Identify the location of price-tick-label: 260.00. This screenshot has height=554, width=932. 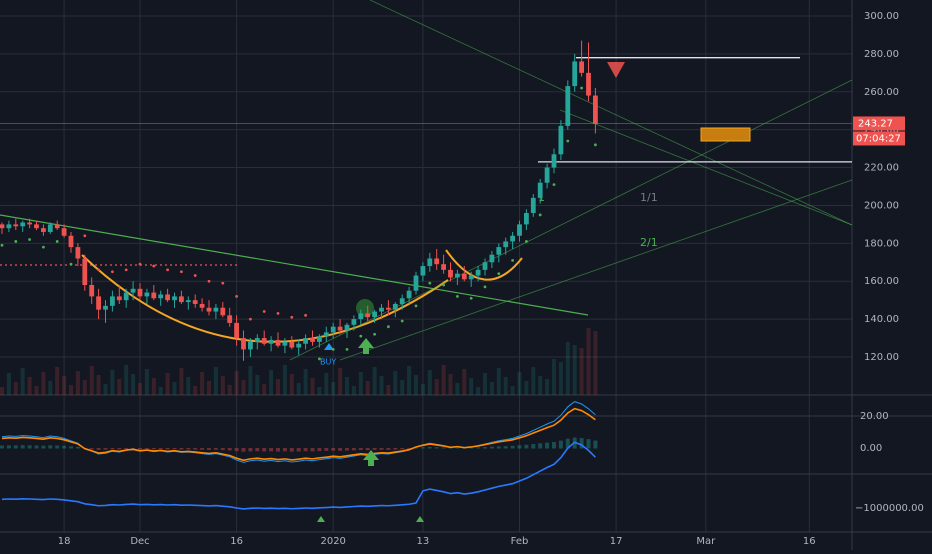
(881, 92).